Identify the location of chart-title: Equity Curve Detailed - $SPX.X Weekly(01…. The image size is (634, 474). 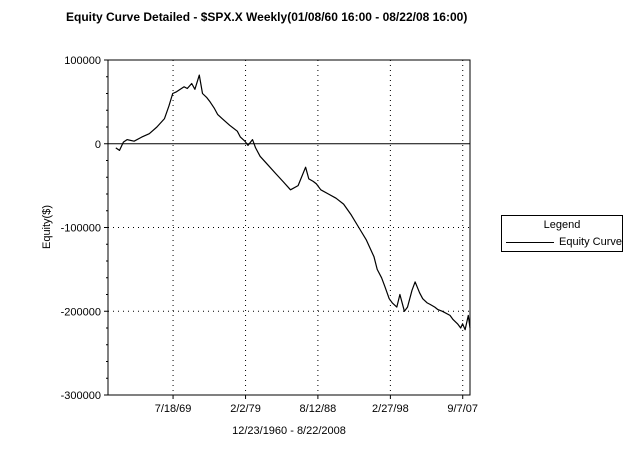
(267, 17).